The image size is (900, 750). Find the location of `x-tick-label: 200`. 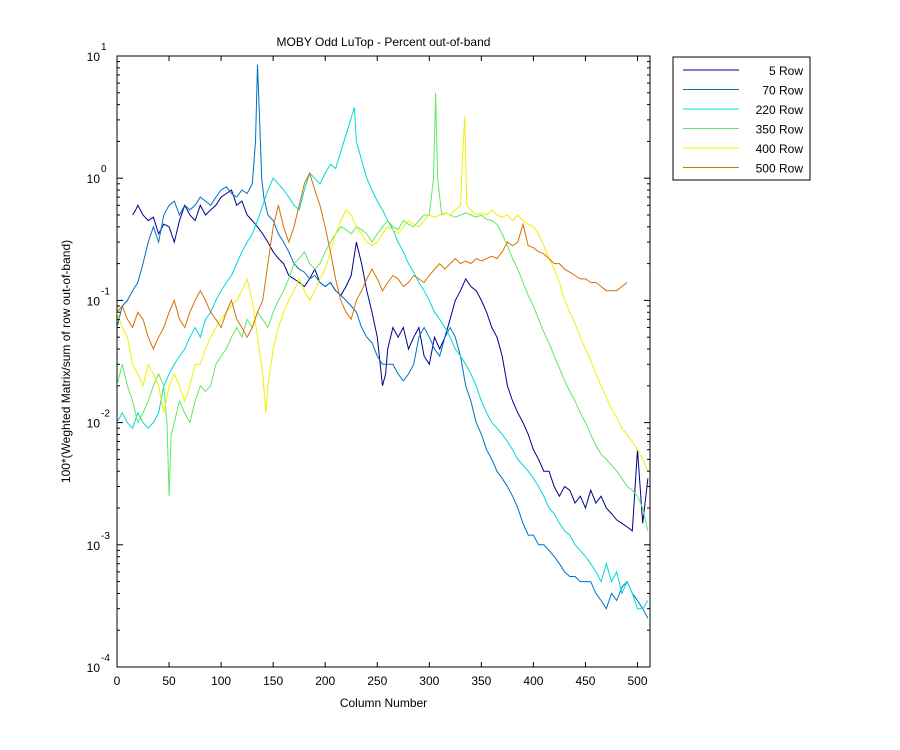

x-tick-label: 200 is located at coordinates (325, 681).